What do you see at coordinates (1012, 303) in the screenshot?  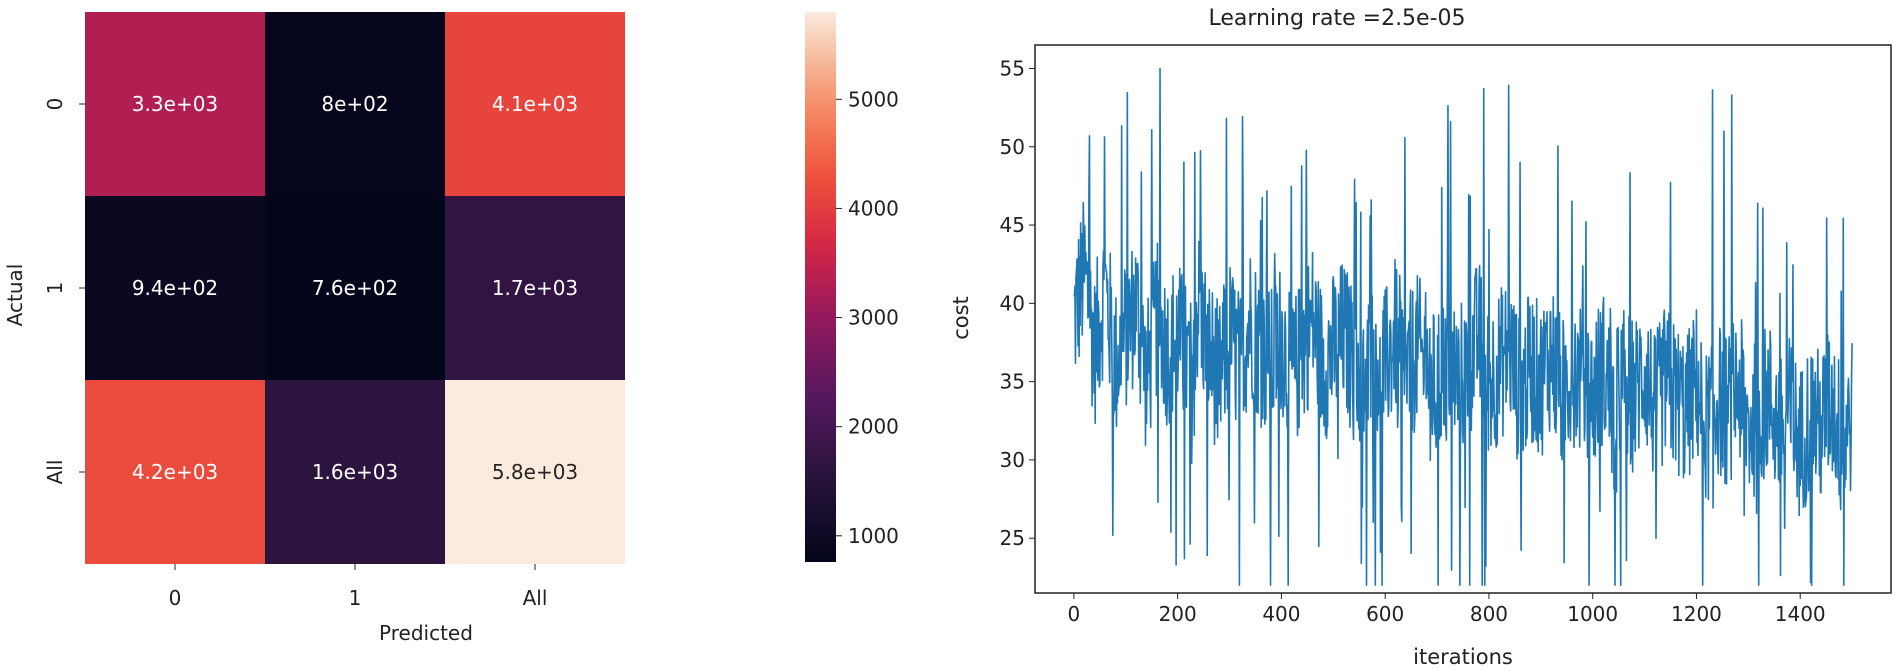 I see `line-y-tick-label: 40` at bounding box center [1012, 303].